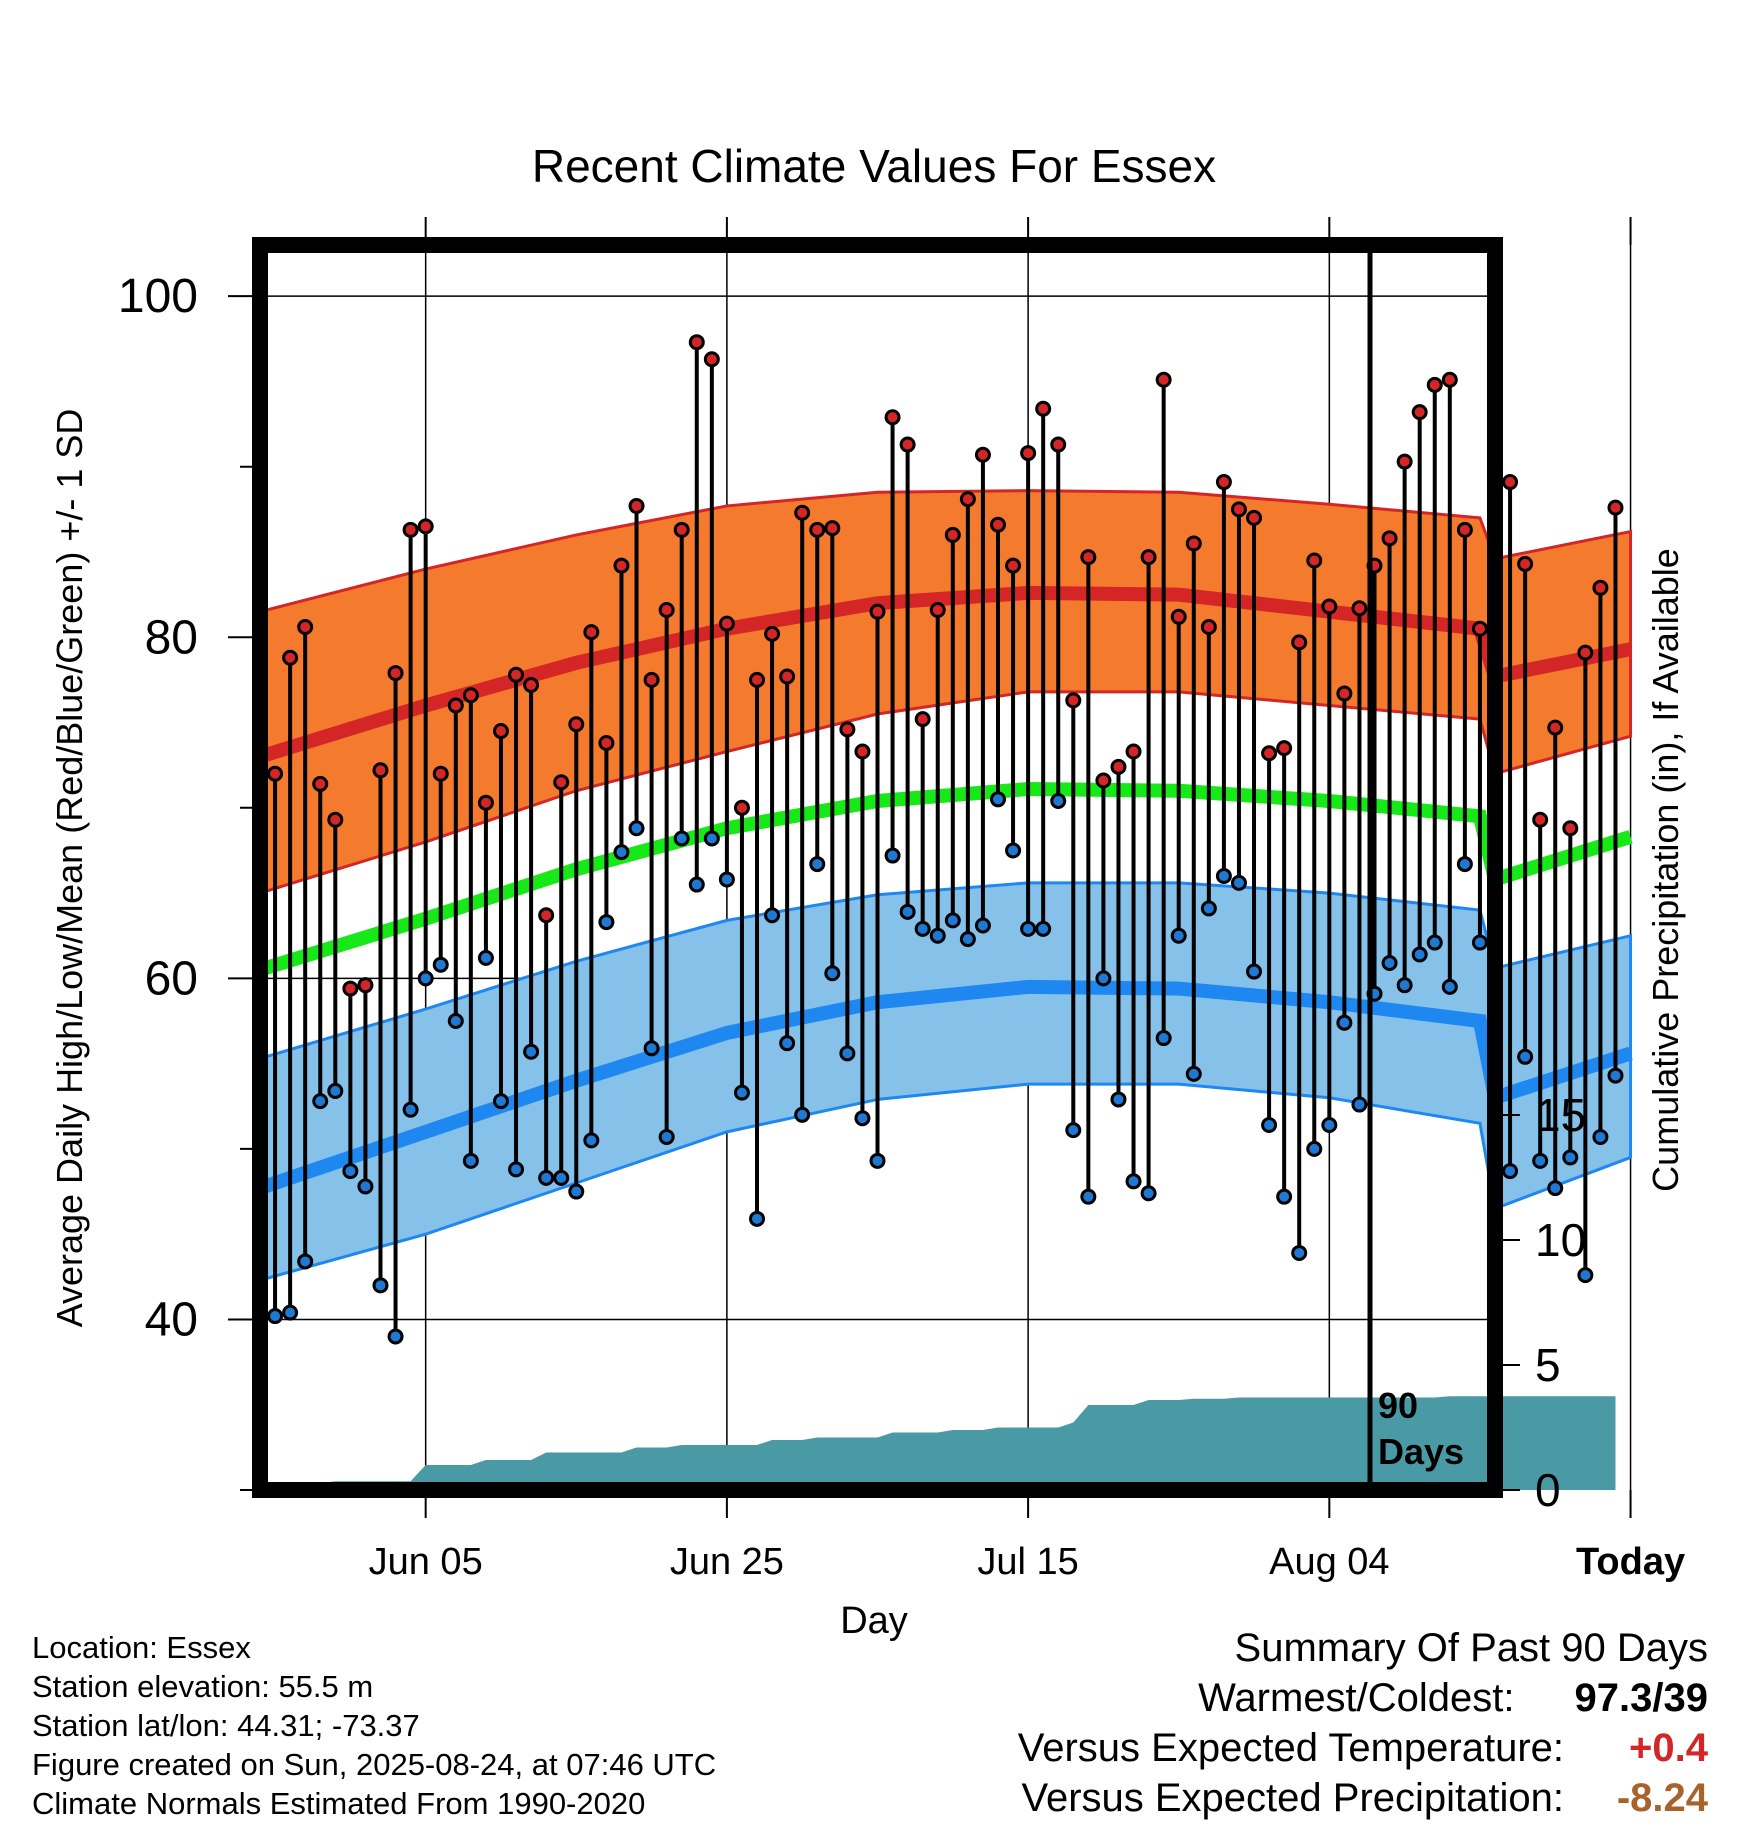 Image resolution: width=1748 pixels, height=1828 pixels. Describe the element at coordinates (1540, 1302) in the screenshot. I see `y2-axis: 0 5 10 15` at that location.